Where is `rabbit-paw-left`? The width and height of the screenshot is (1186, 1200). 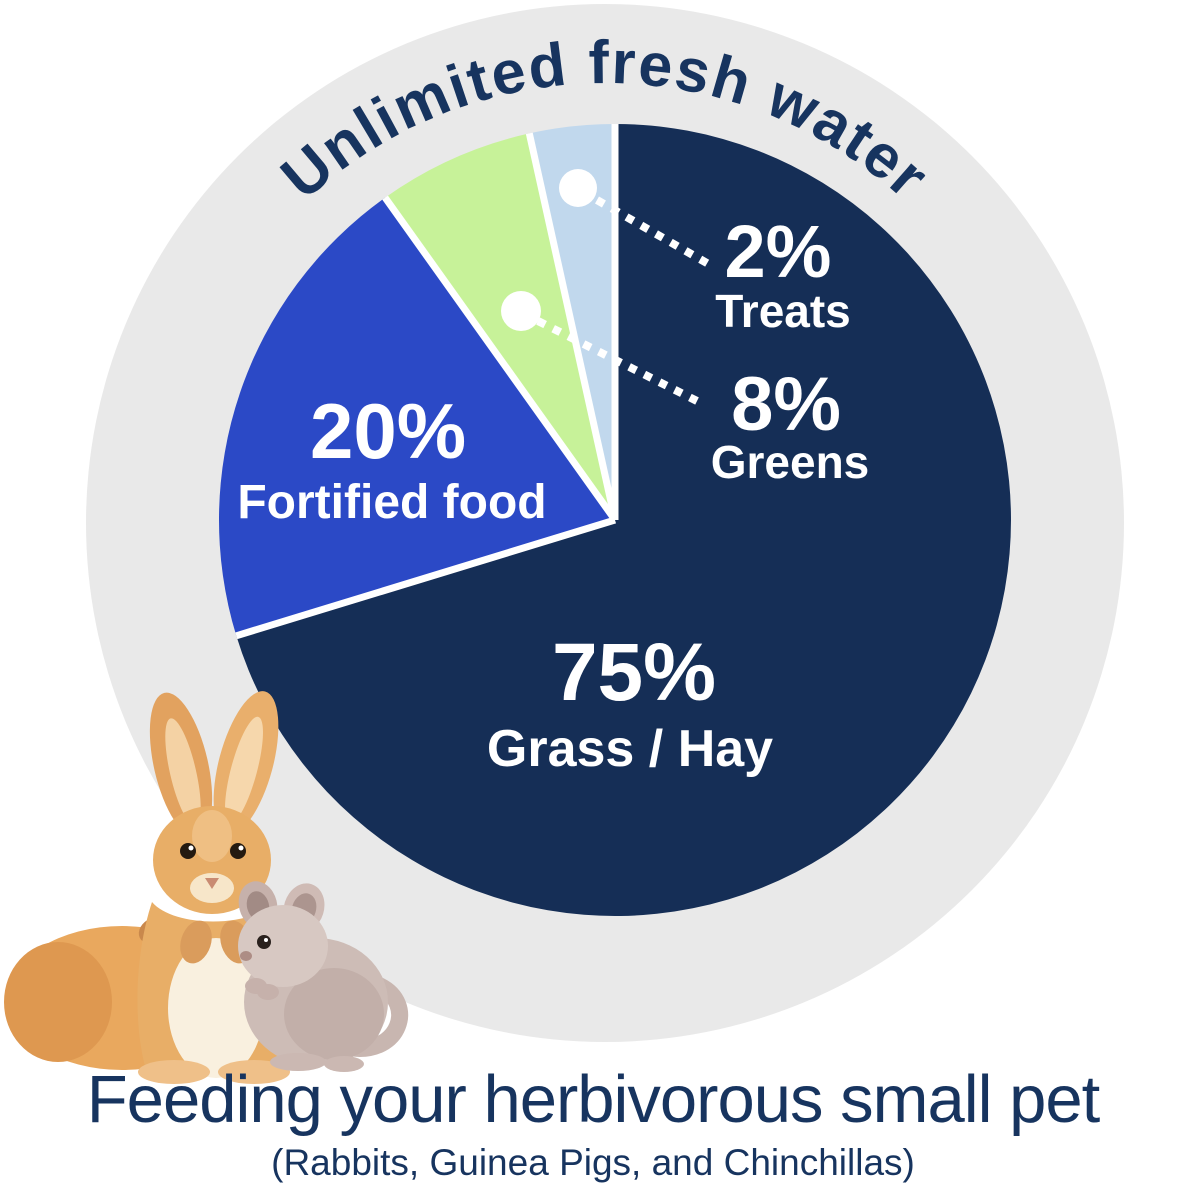 rabbit-paw-left is located at coordinates (196, 942).